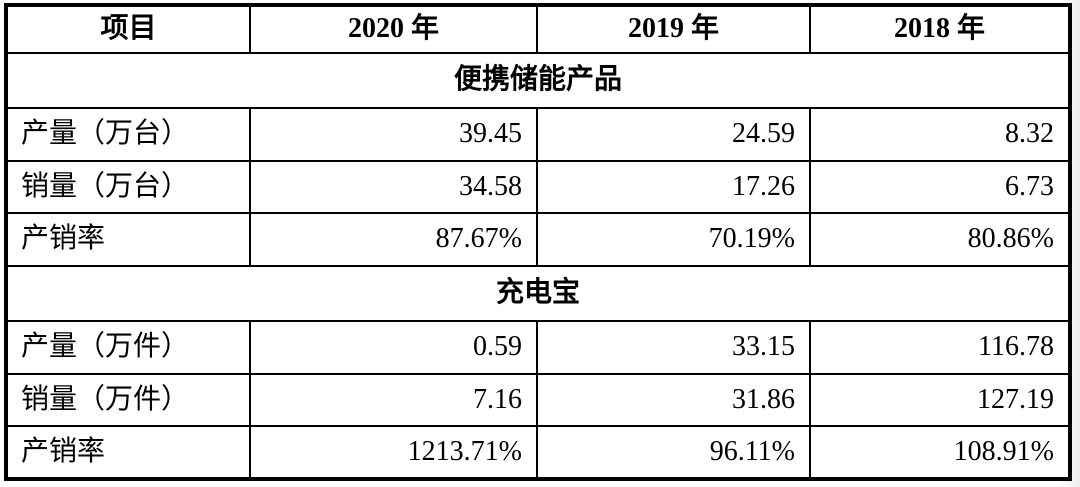  I want to click on table-row: 产量（万台） 39.45 24.59 8.32, so click(538, 134).